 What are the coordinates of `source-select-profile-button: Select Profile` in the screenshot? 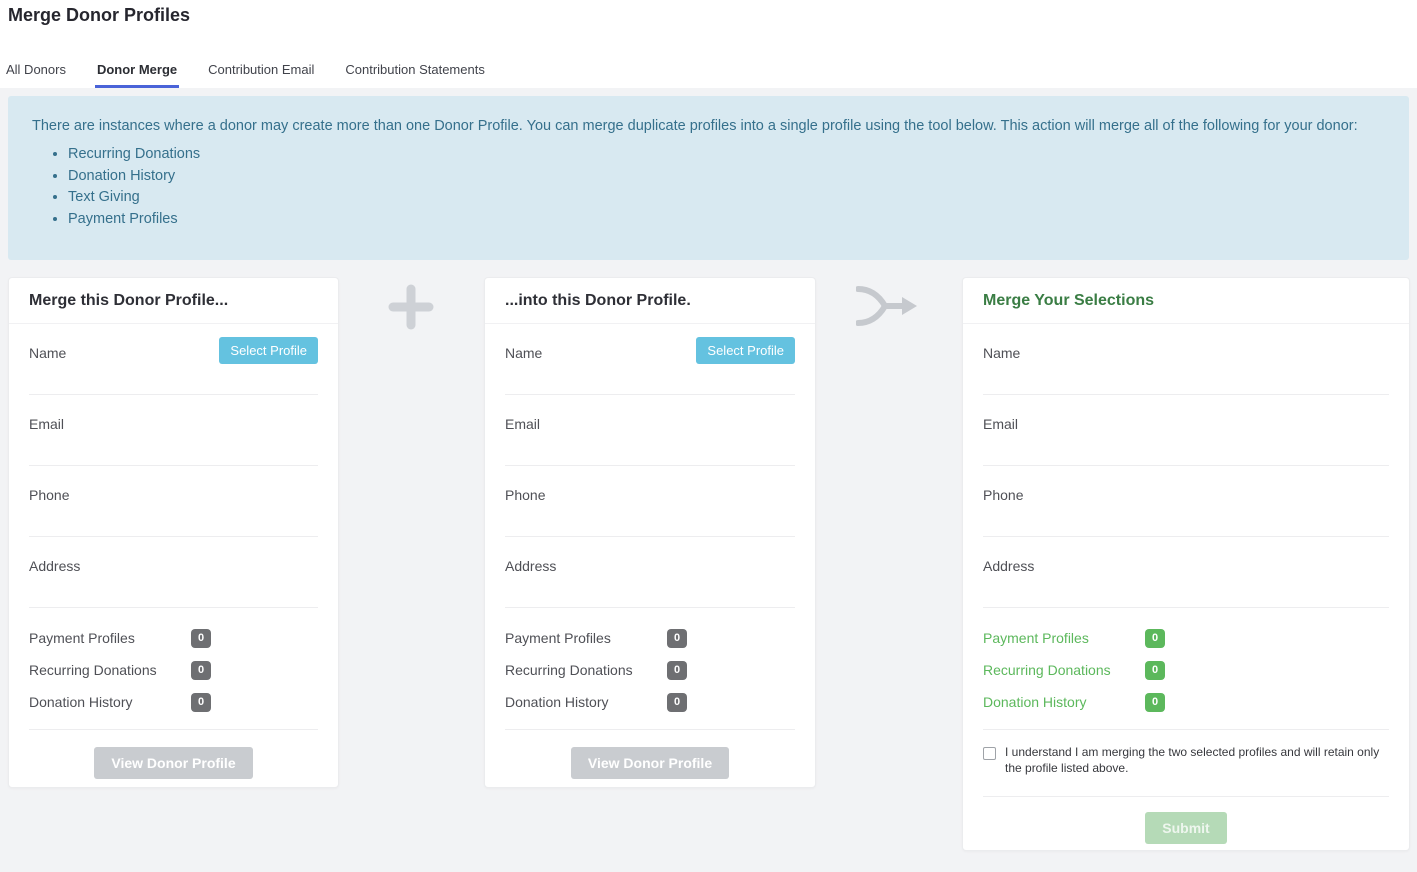 It's located at (268, 350).